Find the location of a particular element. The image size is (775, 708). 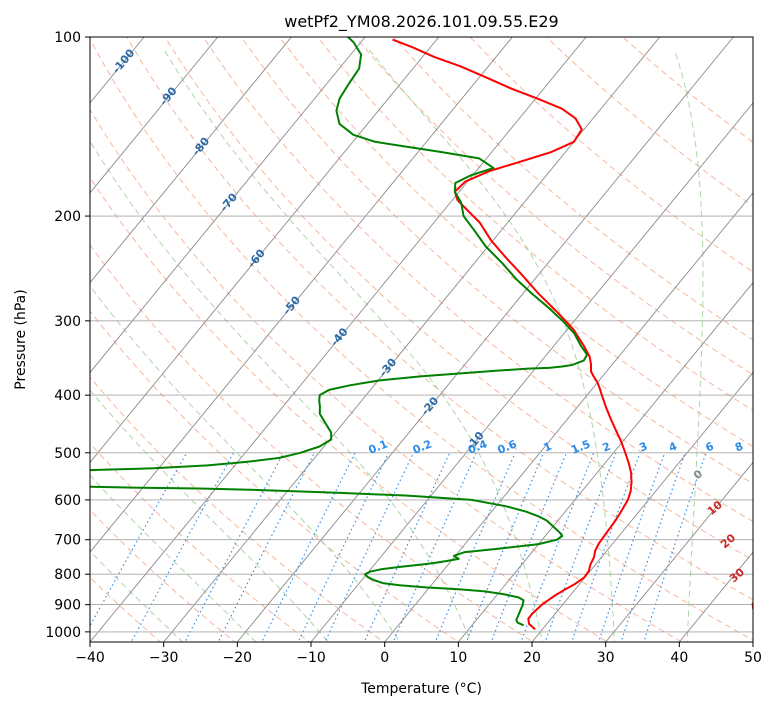

x-tick-label: 20 is located at coordinates (532, 658).